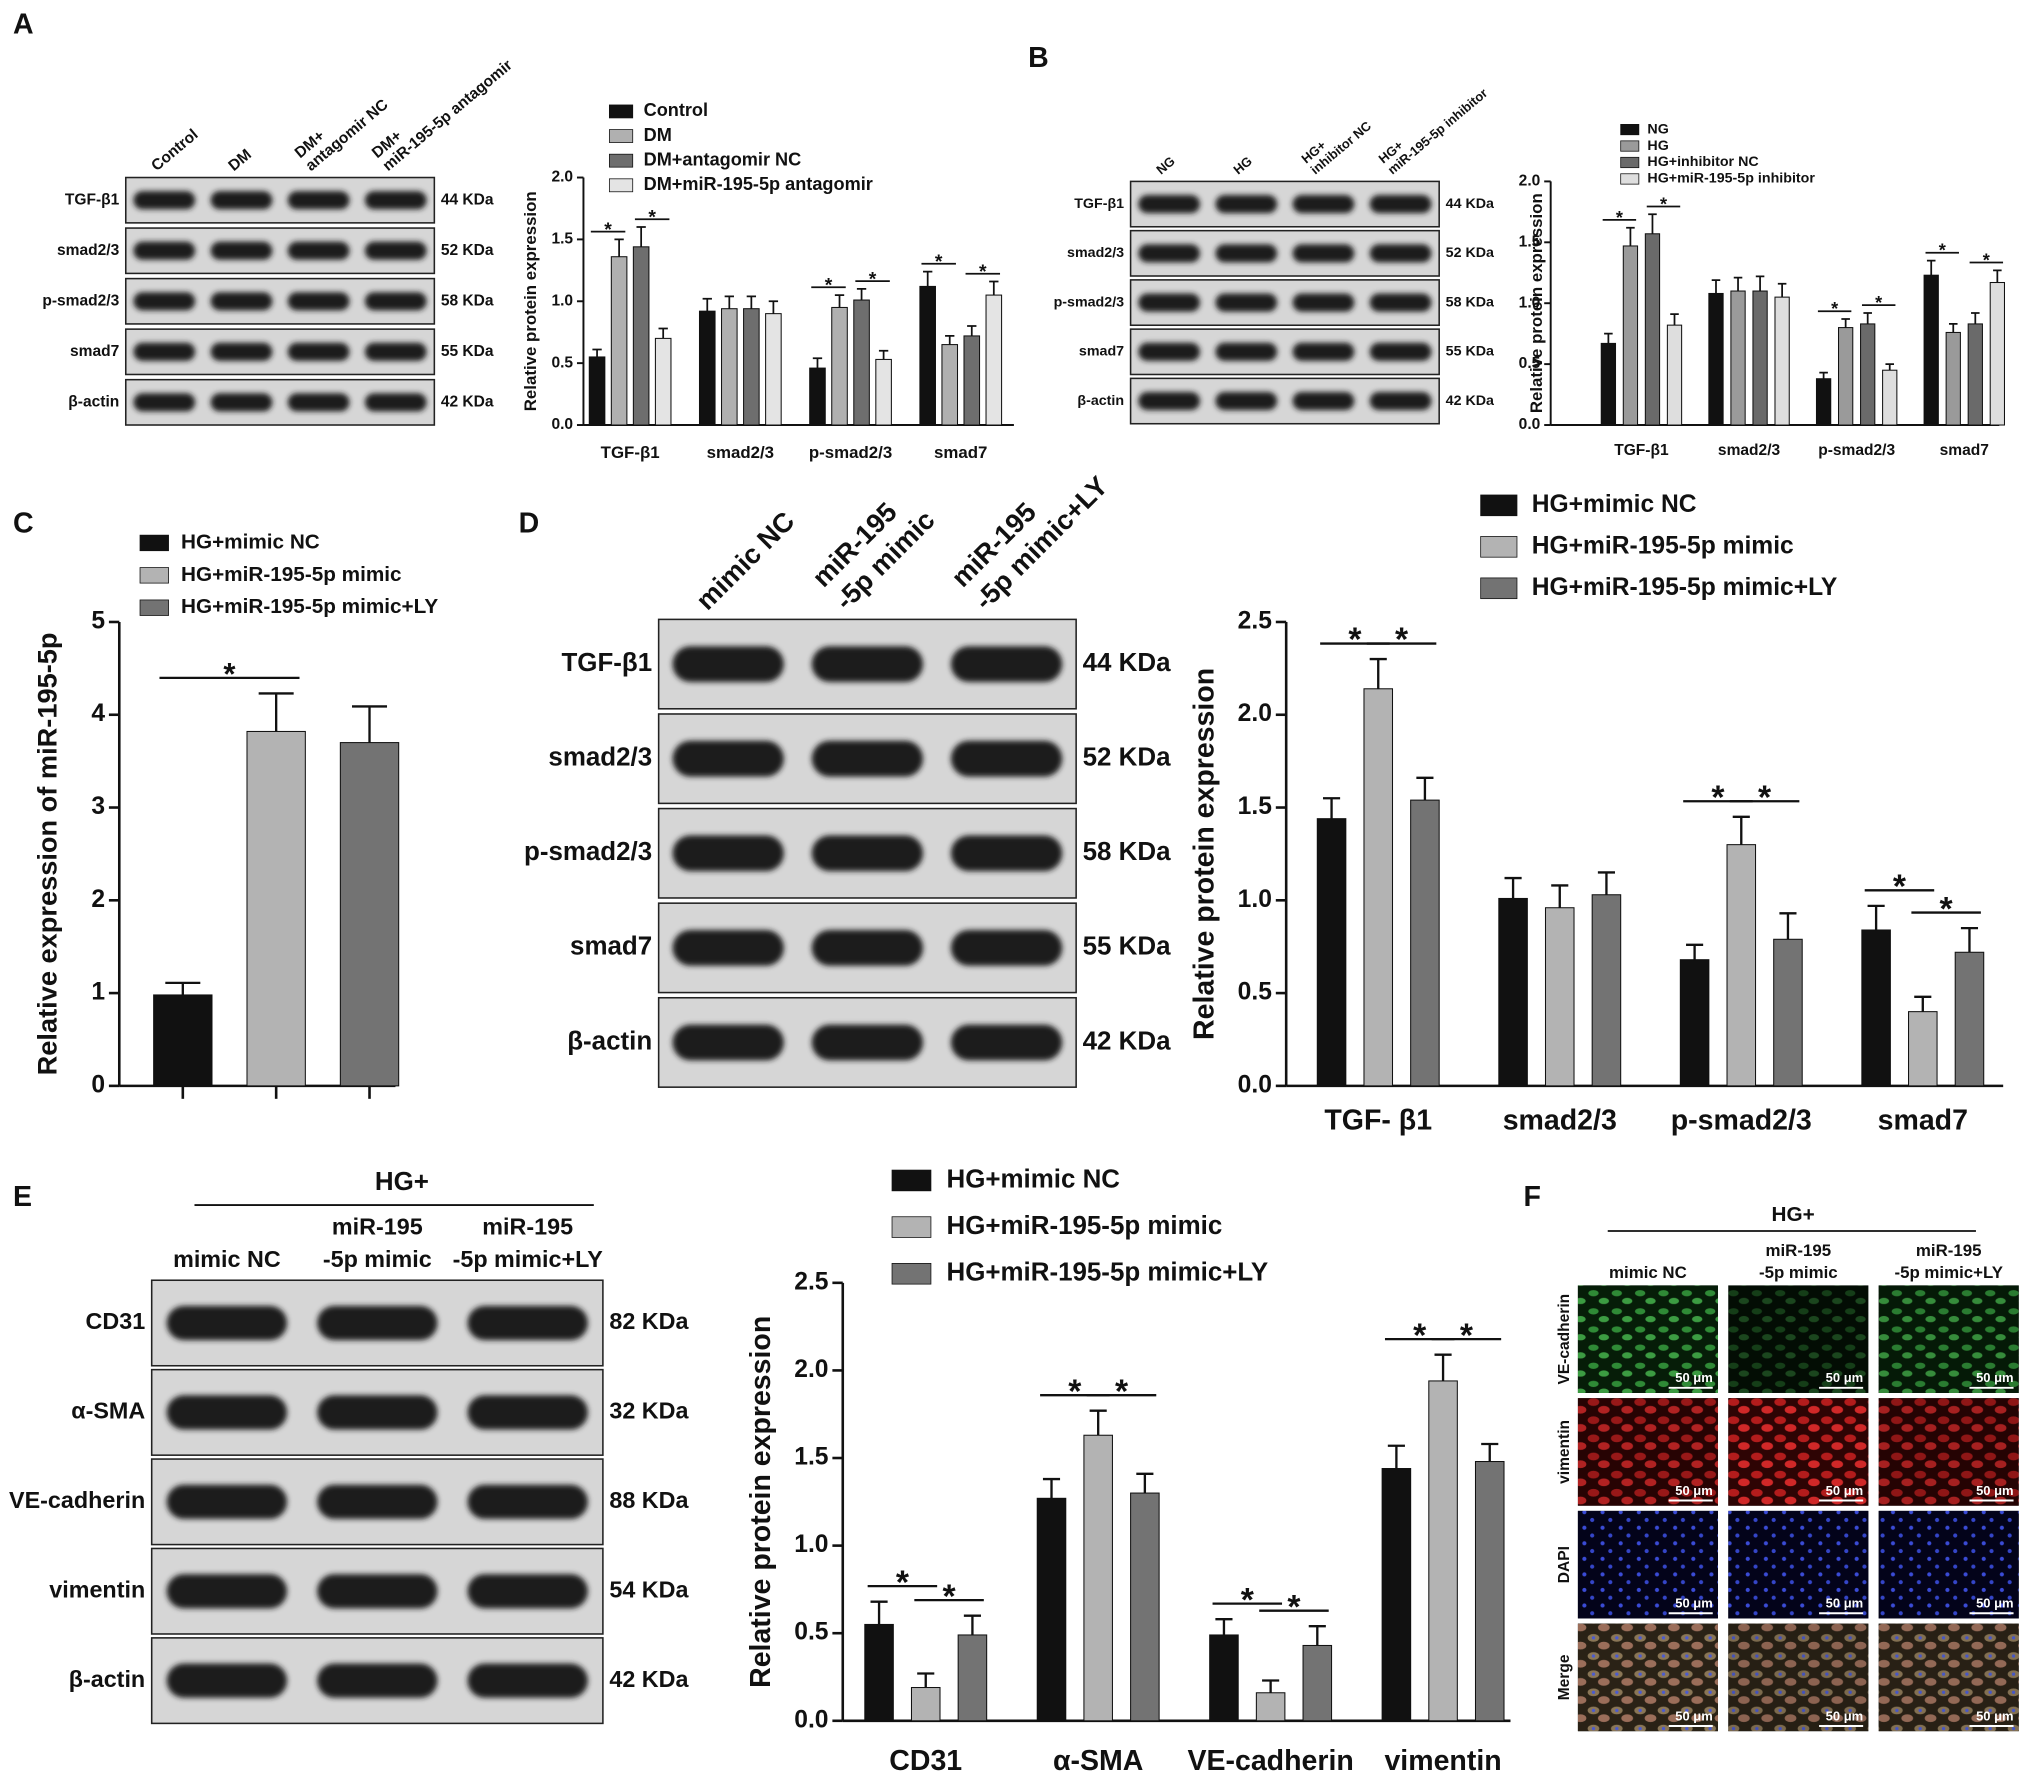  What do you see at coordinates (1378, 1121) in the screenshot?
I see `x-tick-label: TGF- β1` at bounding box center [1378, 1121].